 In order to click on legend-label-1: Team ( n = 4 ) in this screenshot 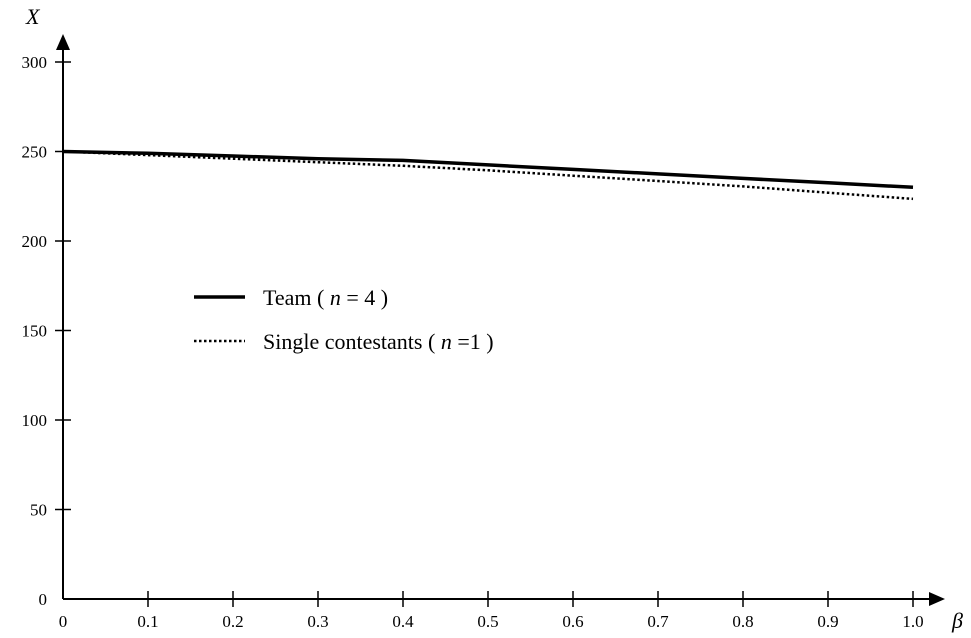, I will do `click(325, 297)`.